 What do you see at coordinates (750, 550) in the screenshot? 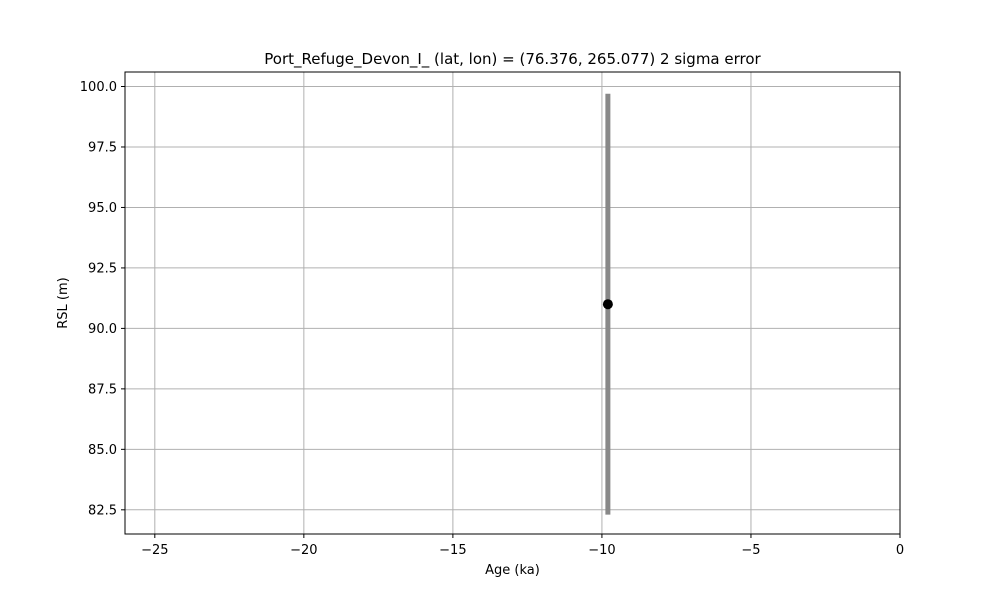
I see `x-tick-label: −5` at bounding box center [750, 550].